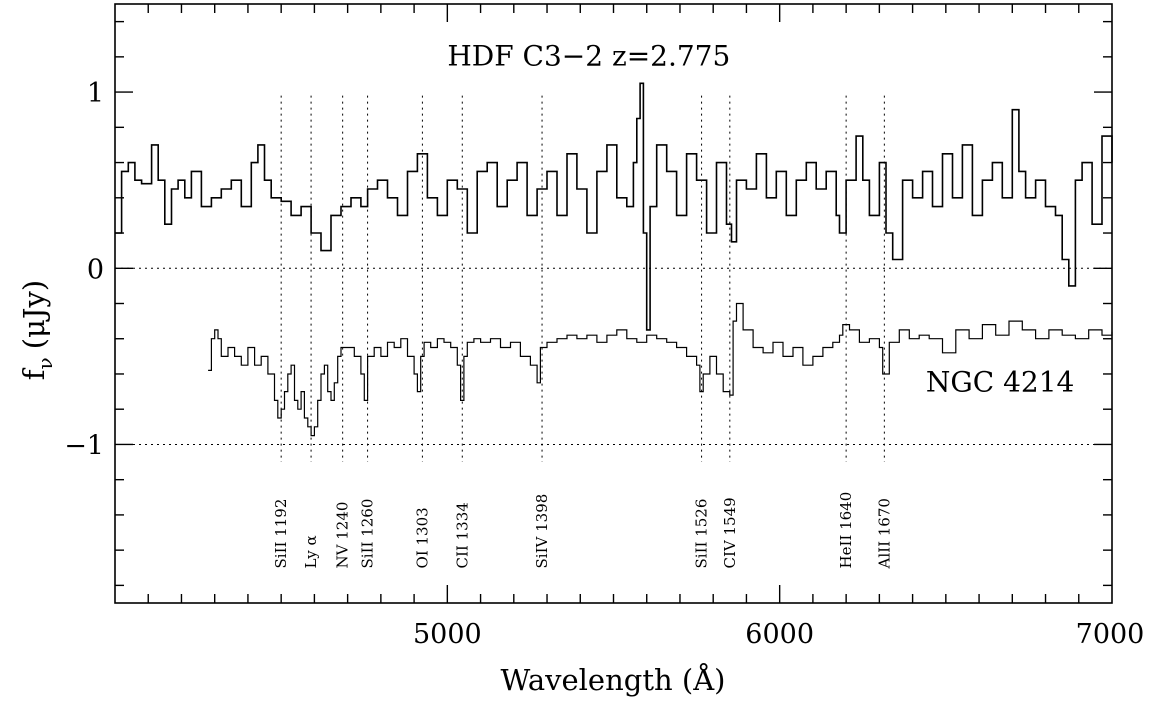 The image size is (1159, 702). I want to click on line-id-label: SiII 1192, so click(281, 534).